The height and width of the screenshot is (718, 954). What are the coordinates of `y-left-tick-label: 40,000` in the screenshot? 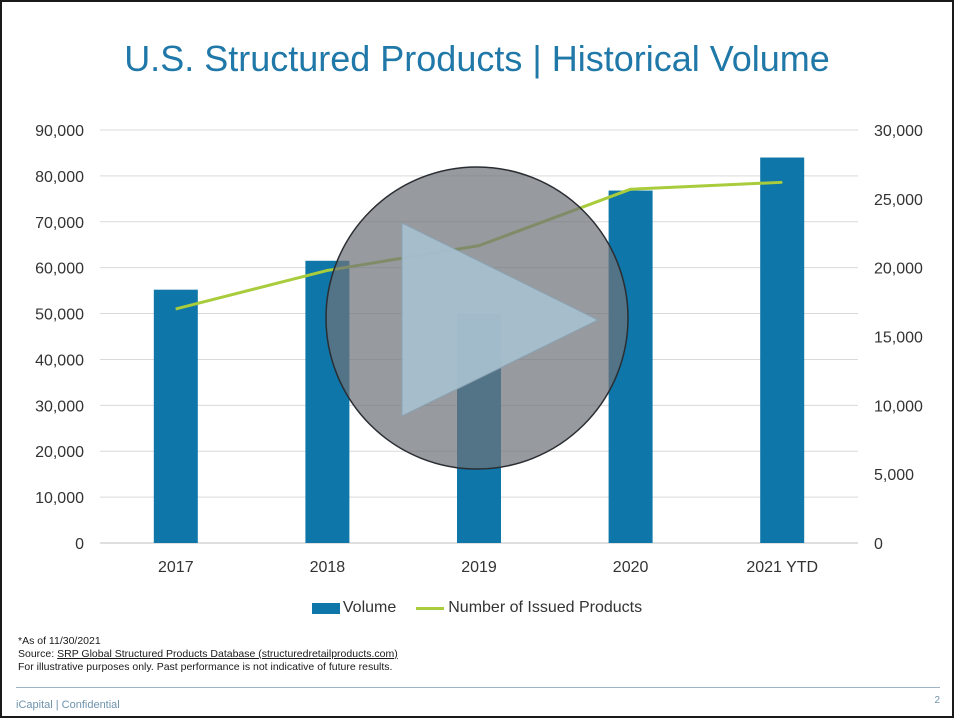 It's located at (59, 360).